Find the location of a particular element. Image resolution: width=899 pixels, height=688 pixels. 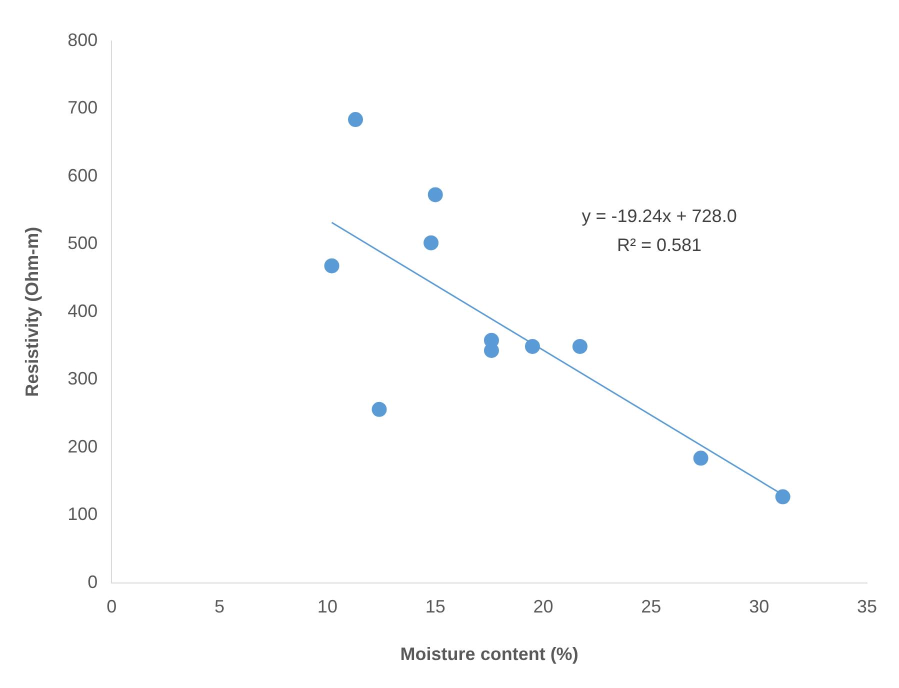

annotation: y = -19.24x + 728.0 is located at coordinates (659, 216).